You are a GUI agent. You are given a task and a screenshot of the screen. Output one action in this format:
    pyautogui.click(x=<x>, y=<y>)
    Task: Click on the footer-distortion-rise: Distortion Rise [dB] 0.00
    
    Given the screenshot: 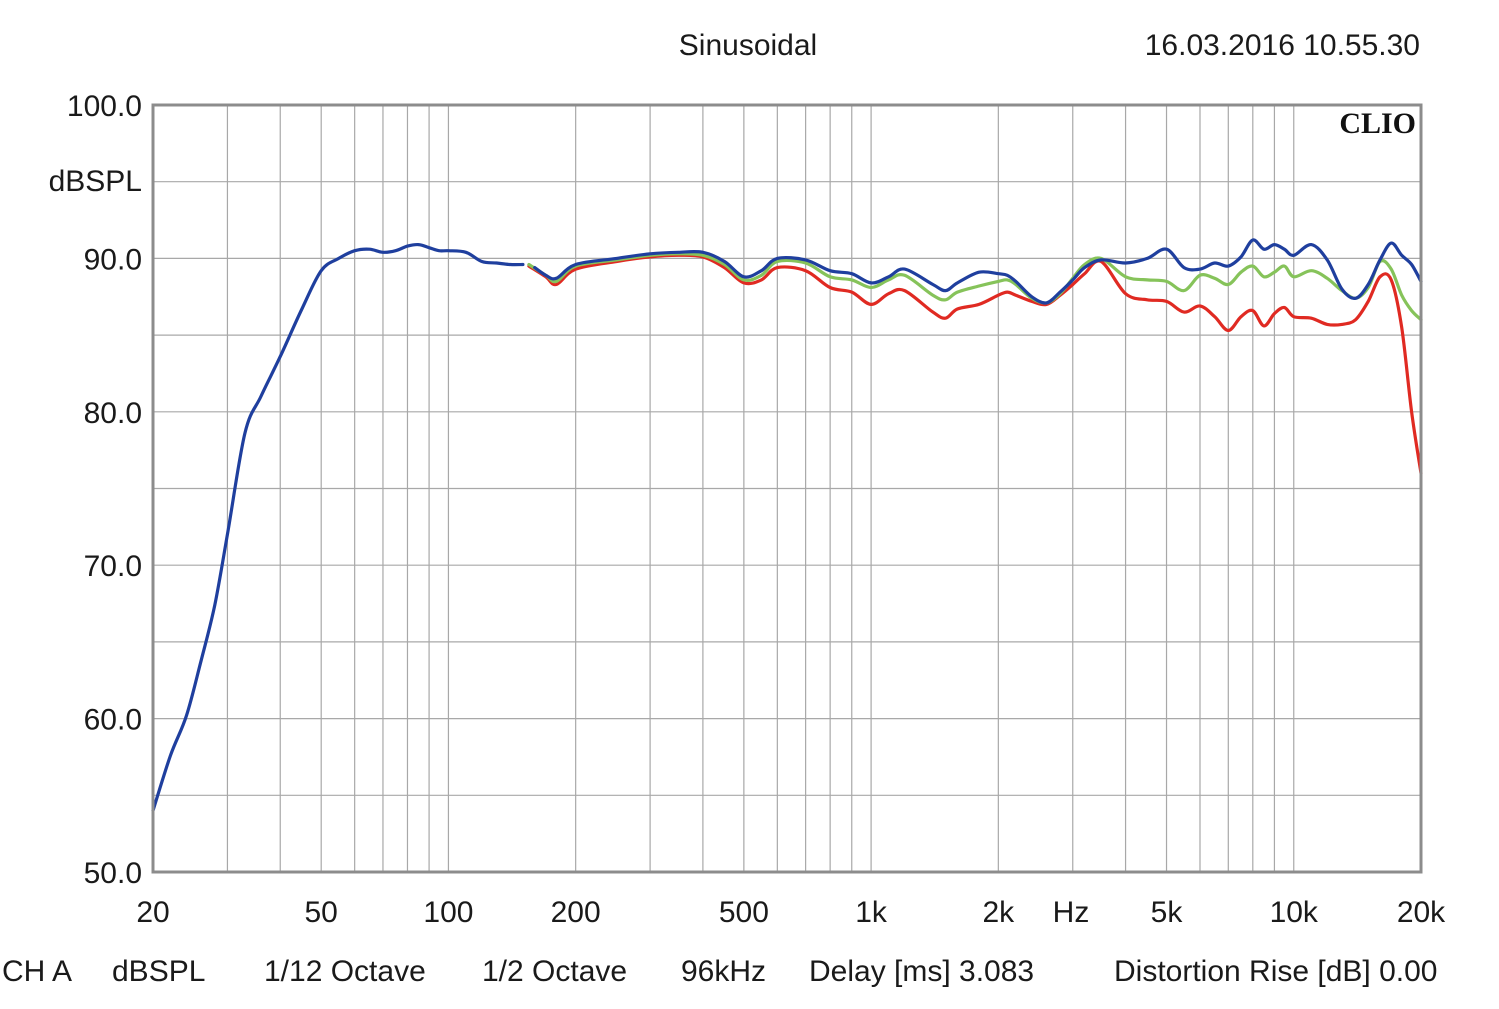 What is the action you would take?
    pyautogui.click(x=1275, y=971)
    